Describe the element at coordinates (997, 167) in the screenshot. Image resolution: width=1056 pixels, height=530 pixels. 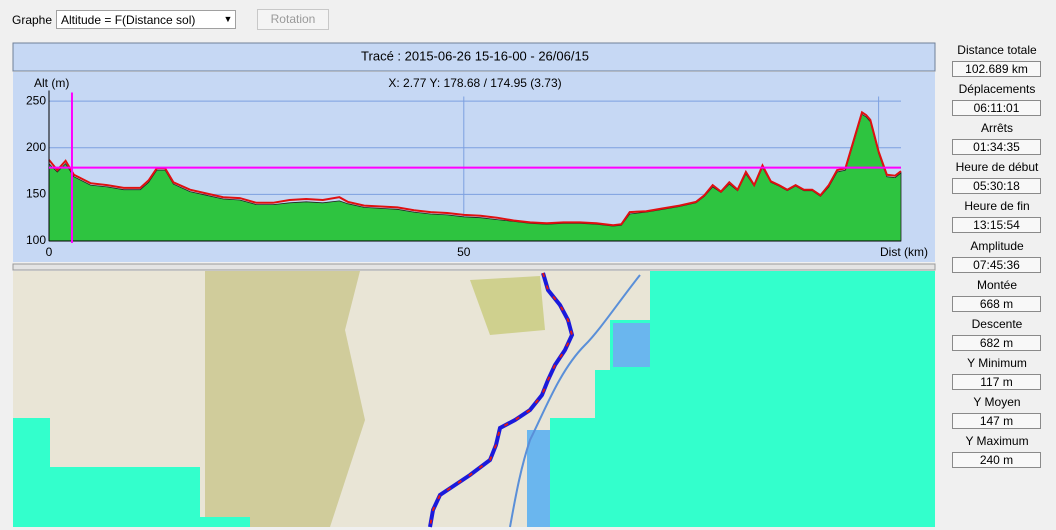
I see `stat-label: Heure de début` at that location.